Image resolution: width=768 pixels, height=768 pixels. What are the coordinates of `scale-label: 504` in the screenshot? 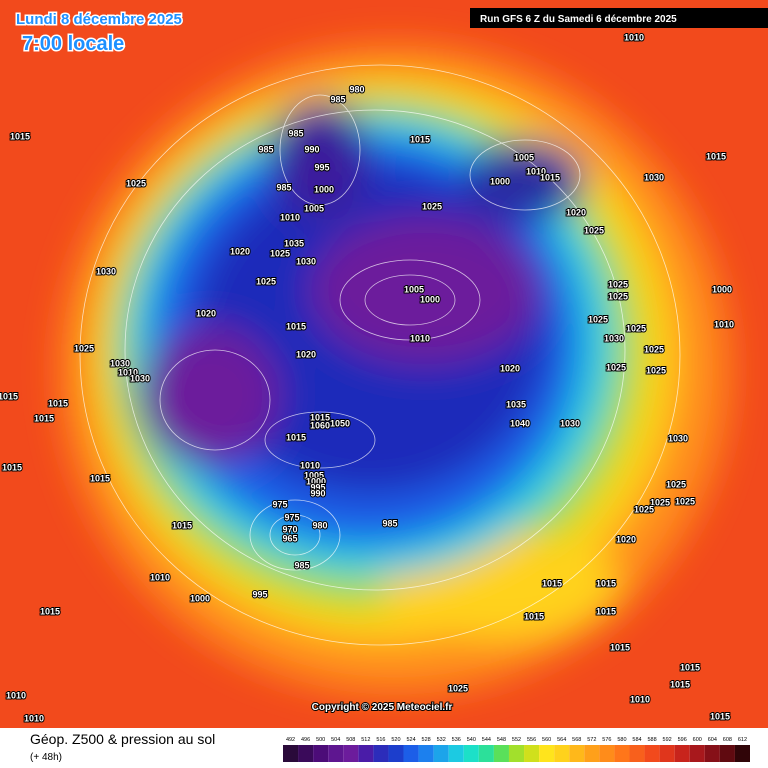 It's located at (335, 740).